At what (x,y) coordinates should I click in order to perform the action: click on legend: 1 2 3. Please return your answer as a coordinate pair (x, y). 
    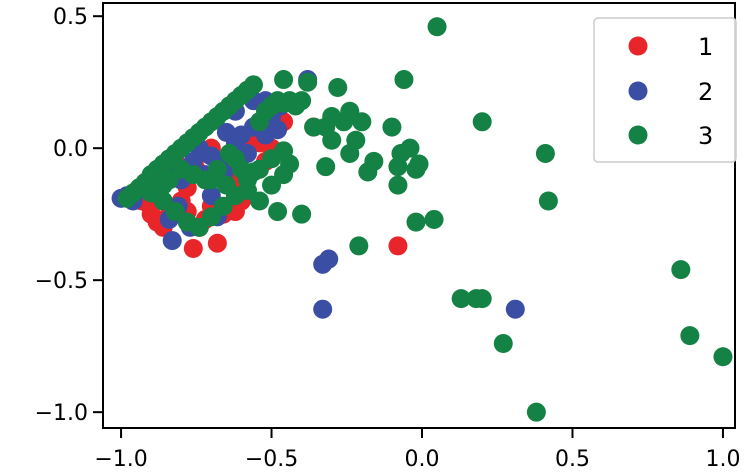
    Looking at the image, I should click on (665, 90).